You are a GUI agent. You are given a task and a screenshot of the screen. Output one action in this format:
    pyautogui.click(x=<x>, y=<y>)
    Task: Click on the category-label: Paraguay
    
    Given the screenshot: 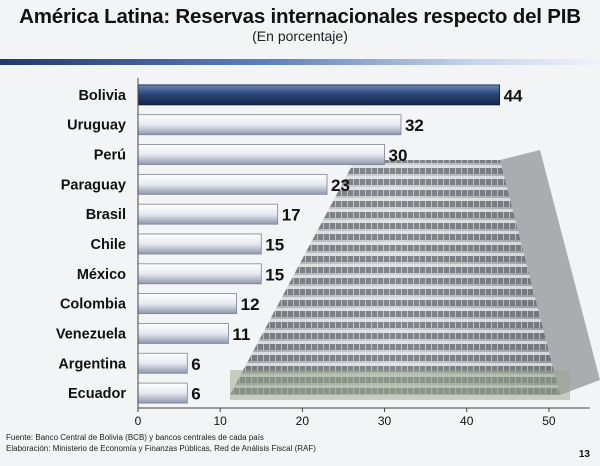 What is the action you would take?
    pyautogui.click(x=93, y=185)
    